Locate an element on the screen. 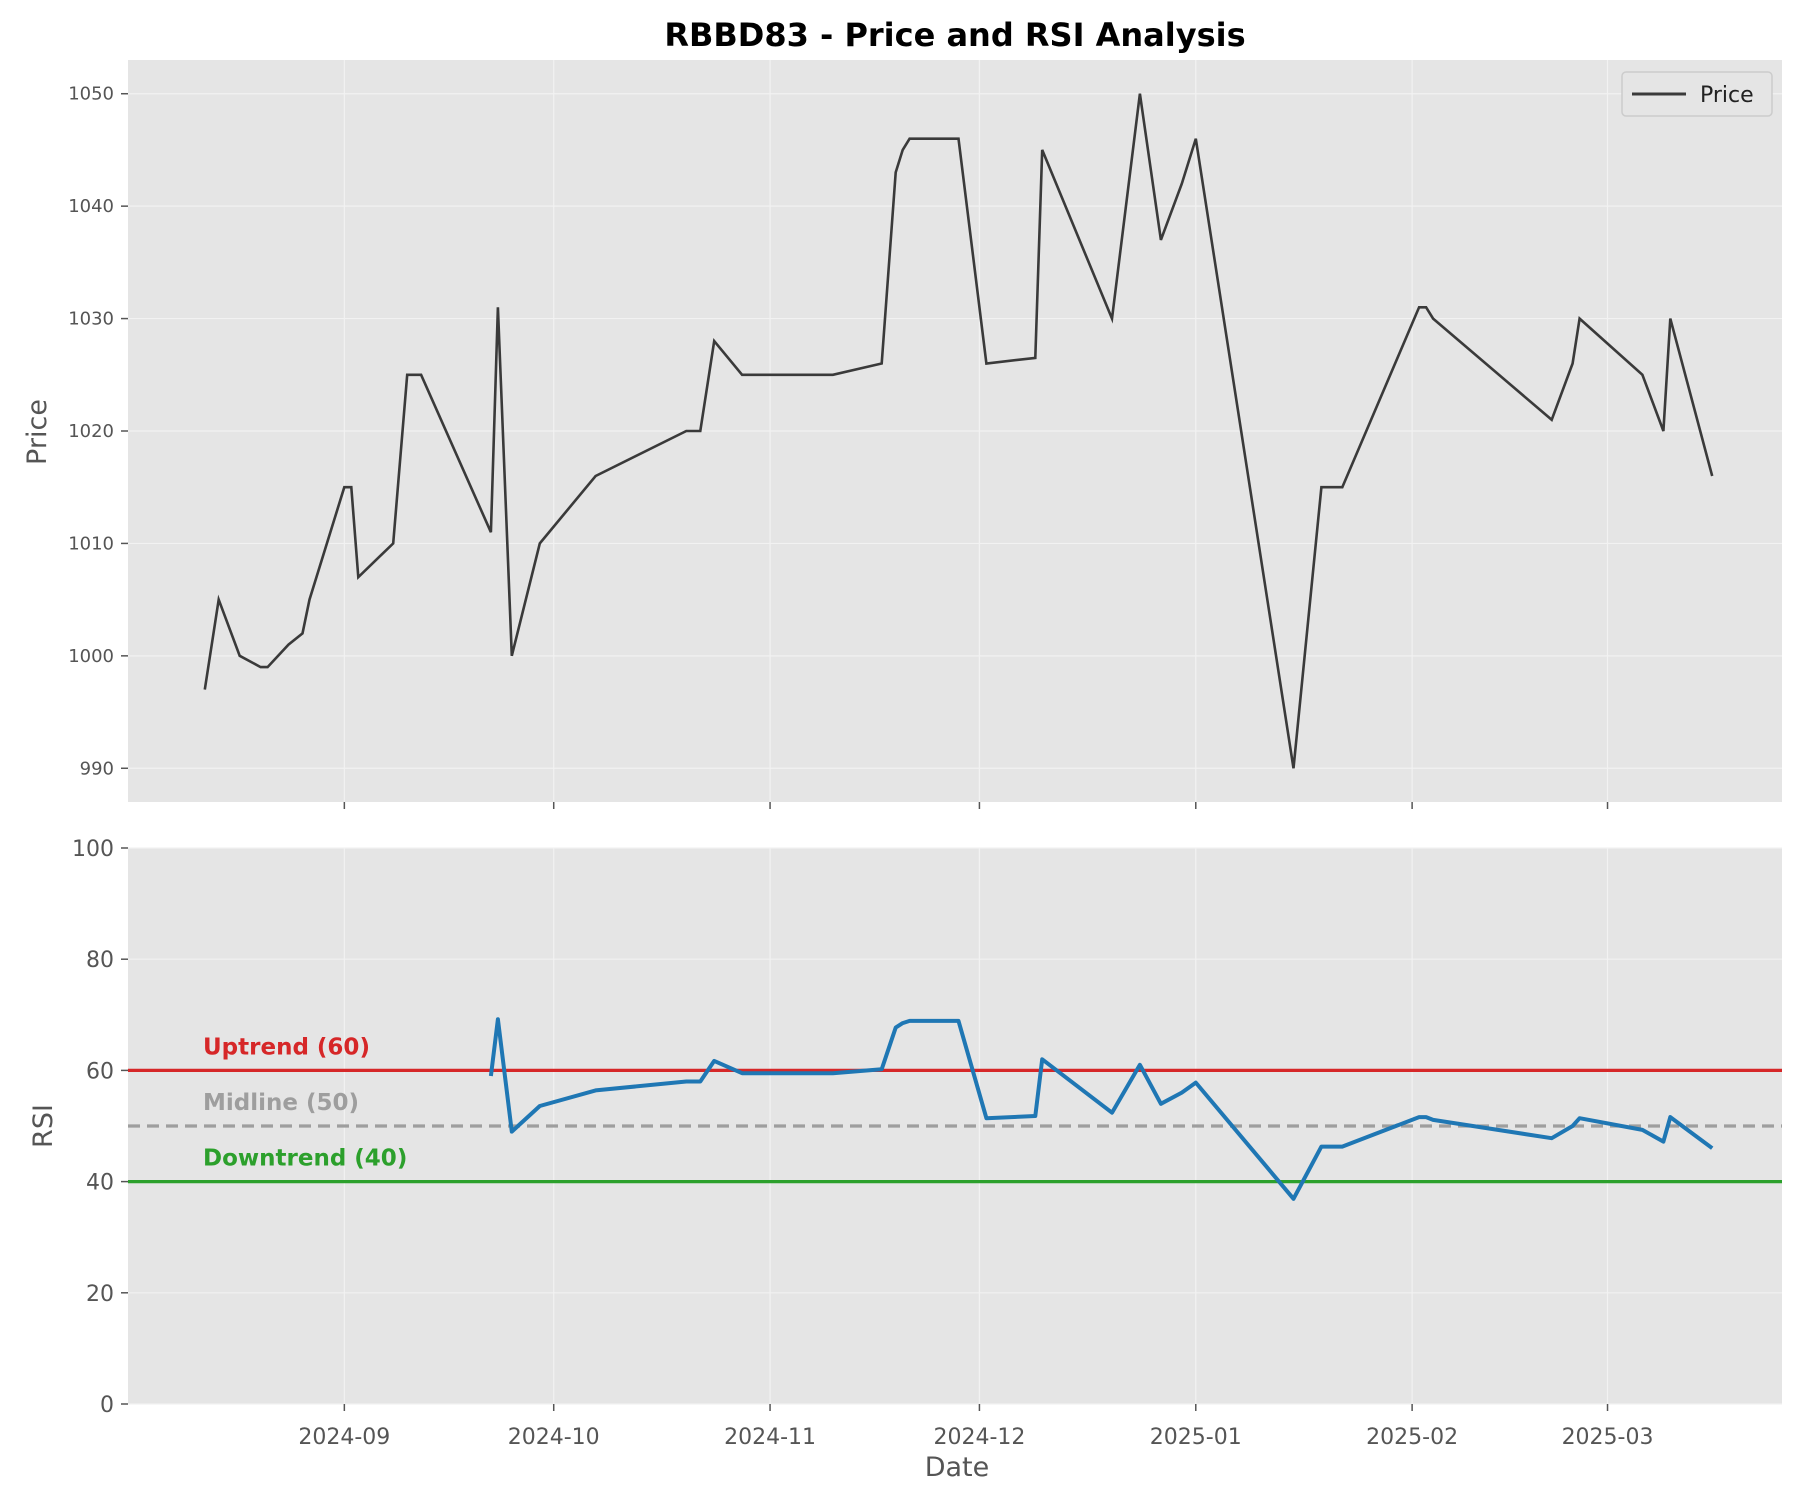  x-tick-label: 2024-10 is located at coordinates (554, 1437).